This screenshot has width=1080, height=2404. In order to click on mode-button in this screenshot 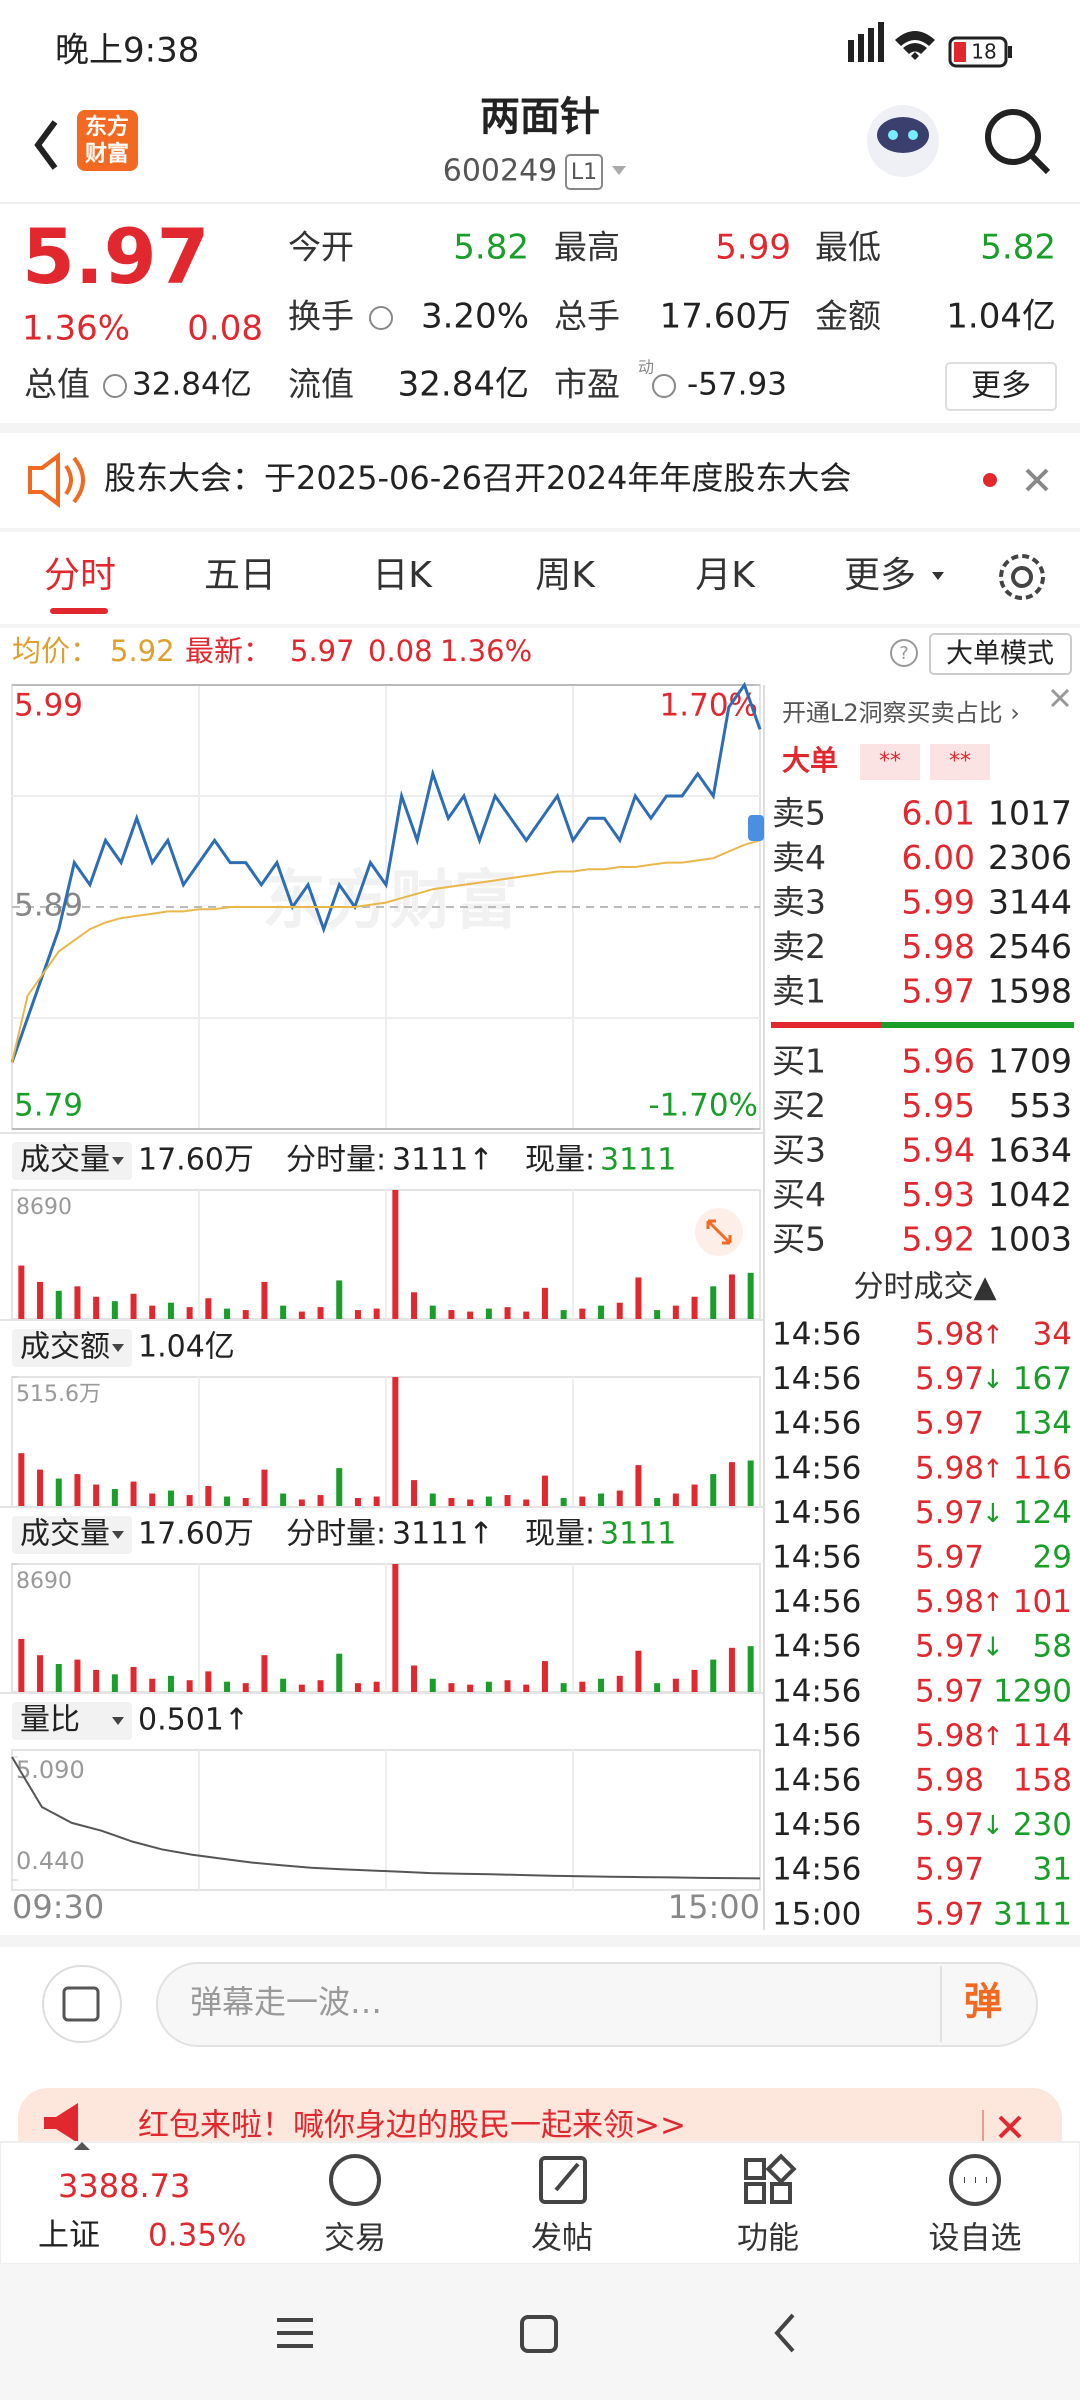, I will do `click(1000, 654)`.